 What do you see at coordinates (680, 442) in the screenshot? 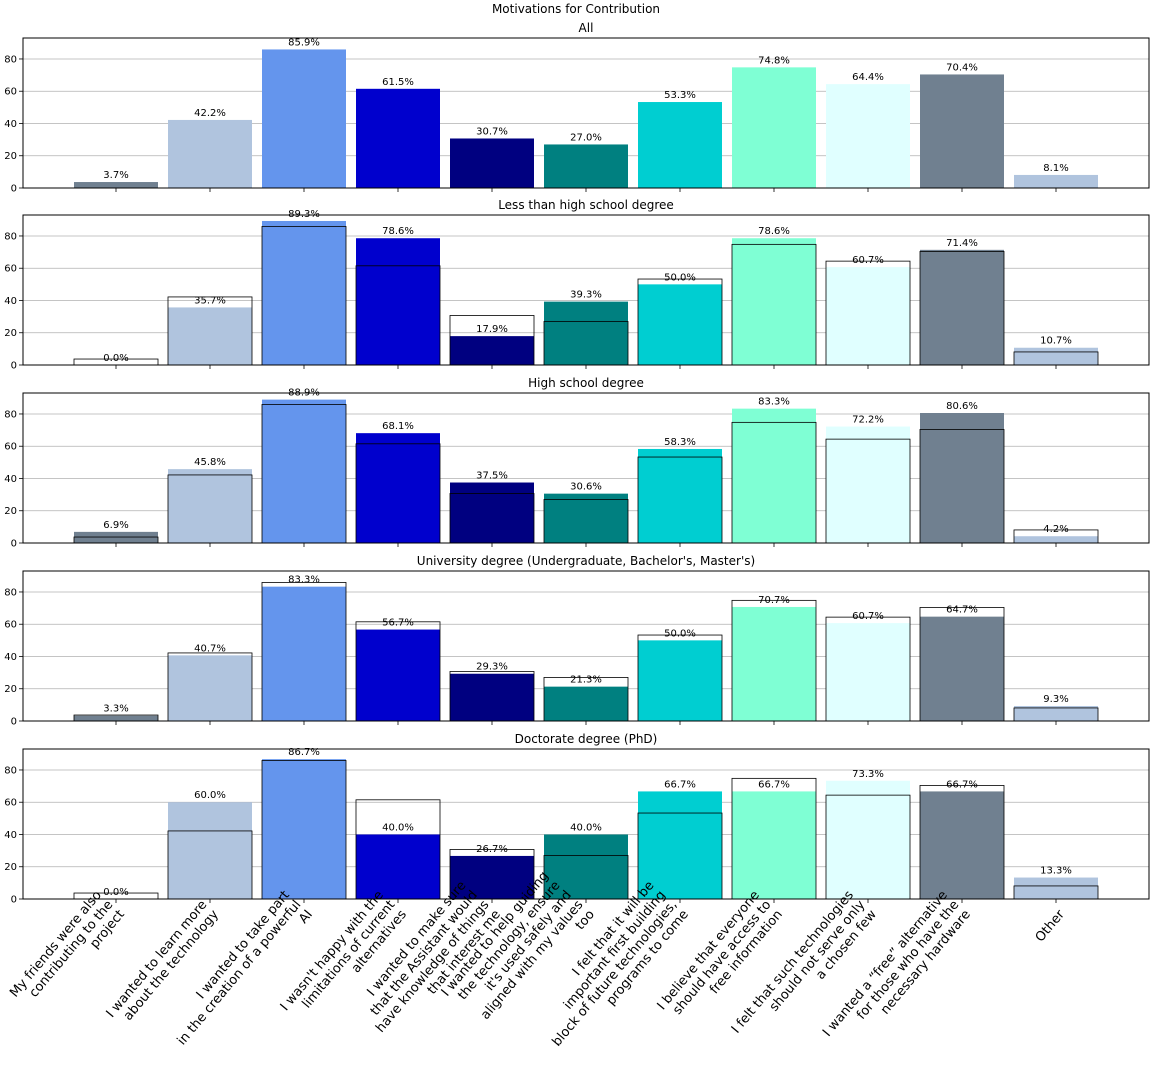
I see `data-label: 58.3%` at bounding box center [680, 442].